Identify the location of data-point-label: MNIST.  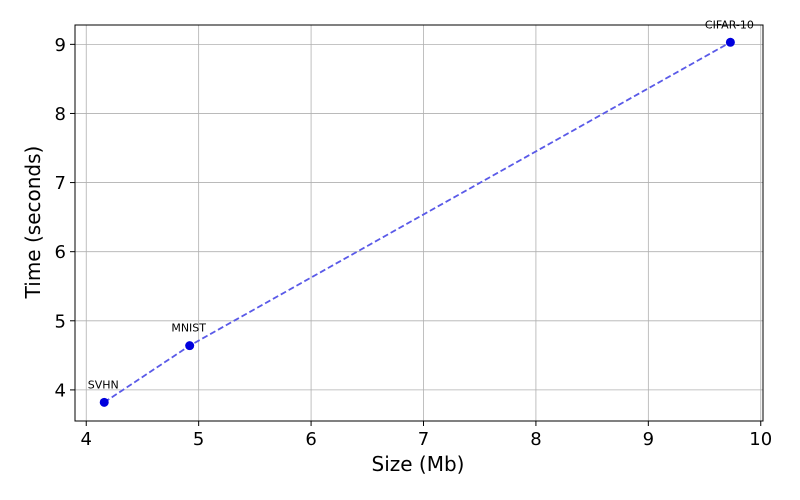
(188, 328).